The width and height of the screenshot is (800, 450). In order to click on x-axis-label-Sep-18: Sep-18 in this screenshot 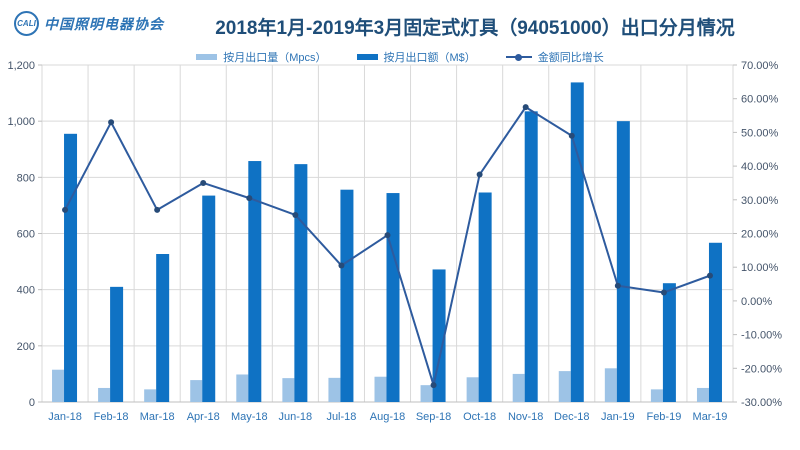, I will do `click(433, 417)`.